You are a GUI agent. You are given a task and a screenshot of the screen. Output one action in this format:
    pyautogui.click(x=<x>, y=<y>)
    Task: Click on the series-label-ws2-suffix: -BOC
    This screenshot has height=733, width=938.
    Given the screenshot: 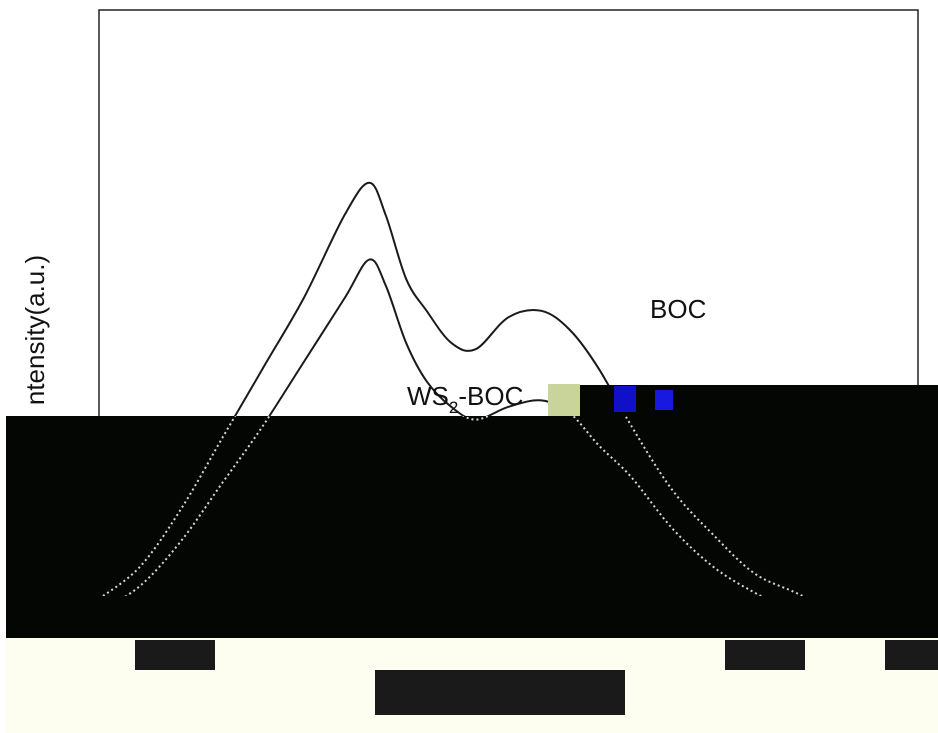 What is the action you would take?
    pyautogui.click(x=490, y=396)
    